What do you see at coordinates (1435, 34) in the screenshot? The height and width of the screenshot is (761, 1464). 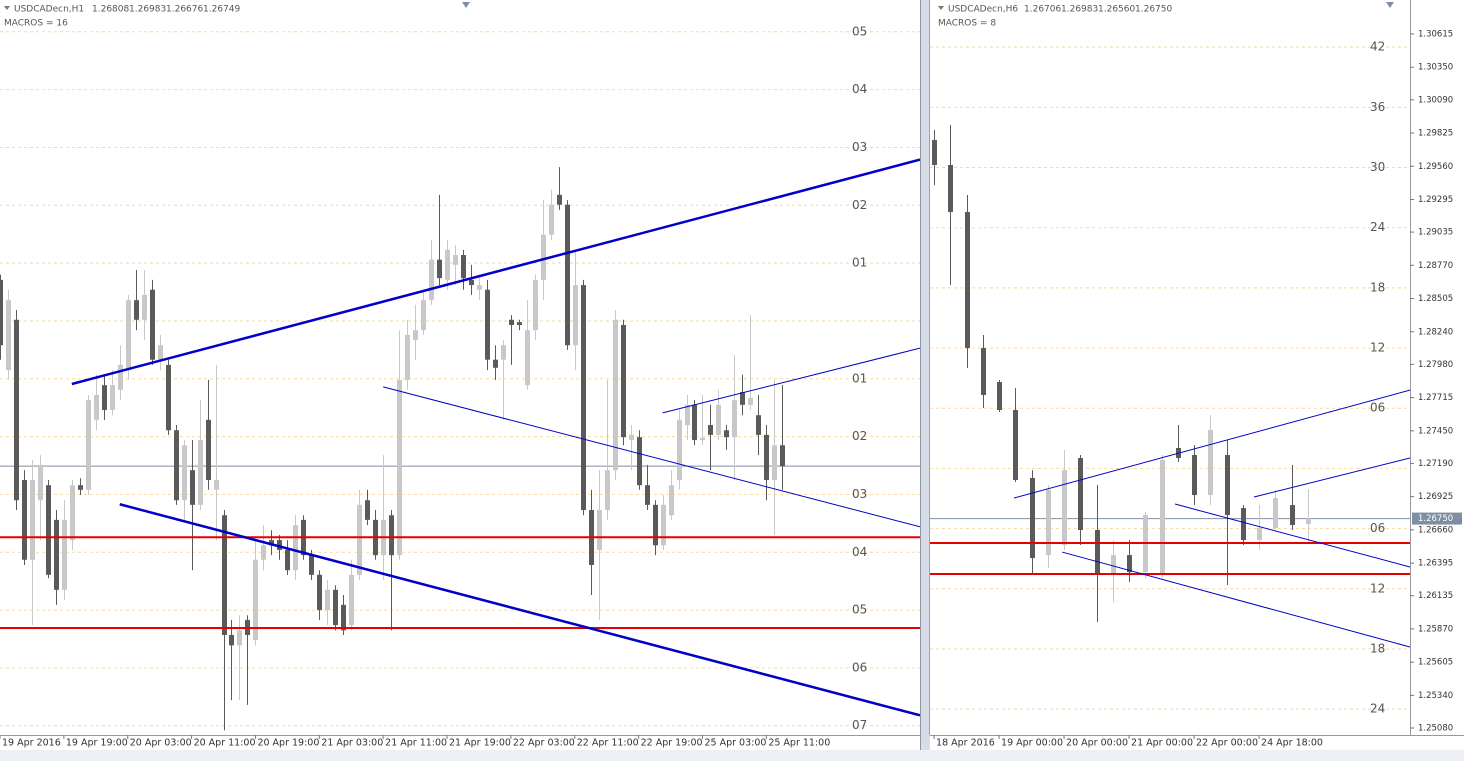 I see `y-tick-label: 1.30615` at bounding box center [1435, 34].